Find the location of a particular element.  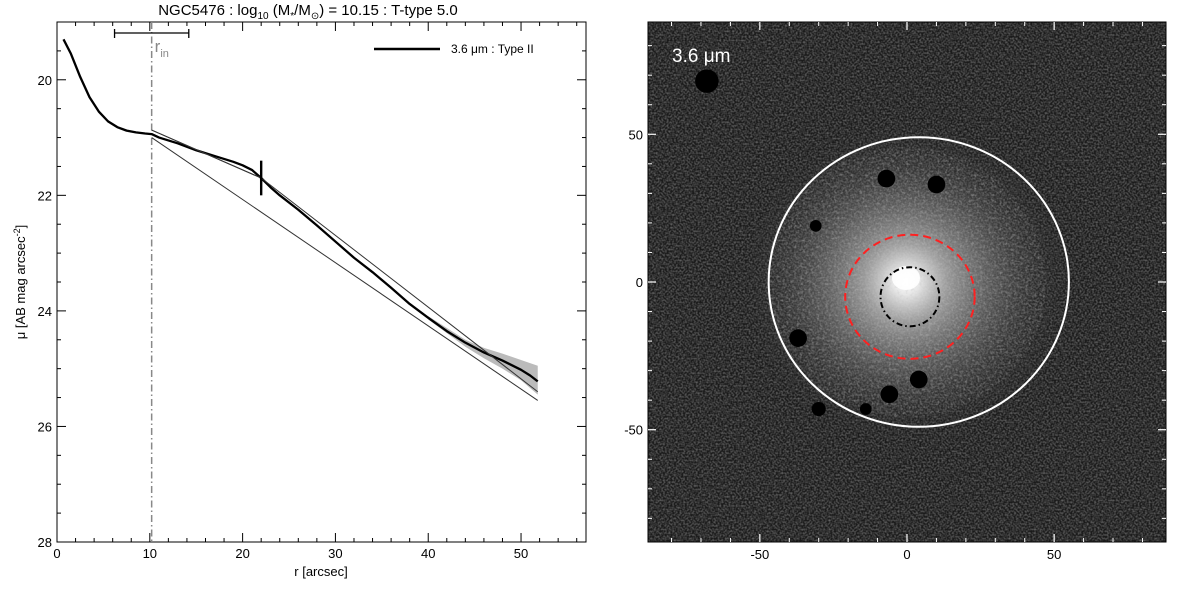

x-tick-label: 20 is located at coordinates (242, 553).